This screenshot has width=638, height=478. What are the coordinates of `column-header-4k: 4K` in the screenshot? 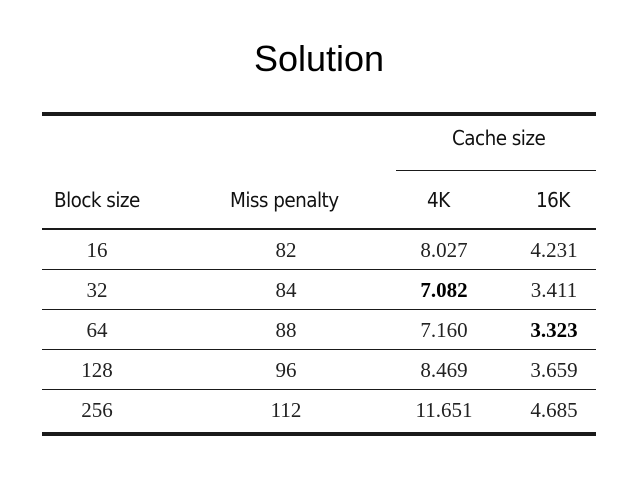 It's located at (438, 200).